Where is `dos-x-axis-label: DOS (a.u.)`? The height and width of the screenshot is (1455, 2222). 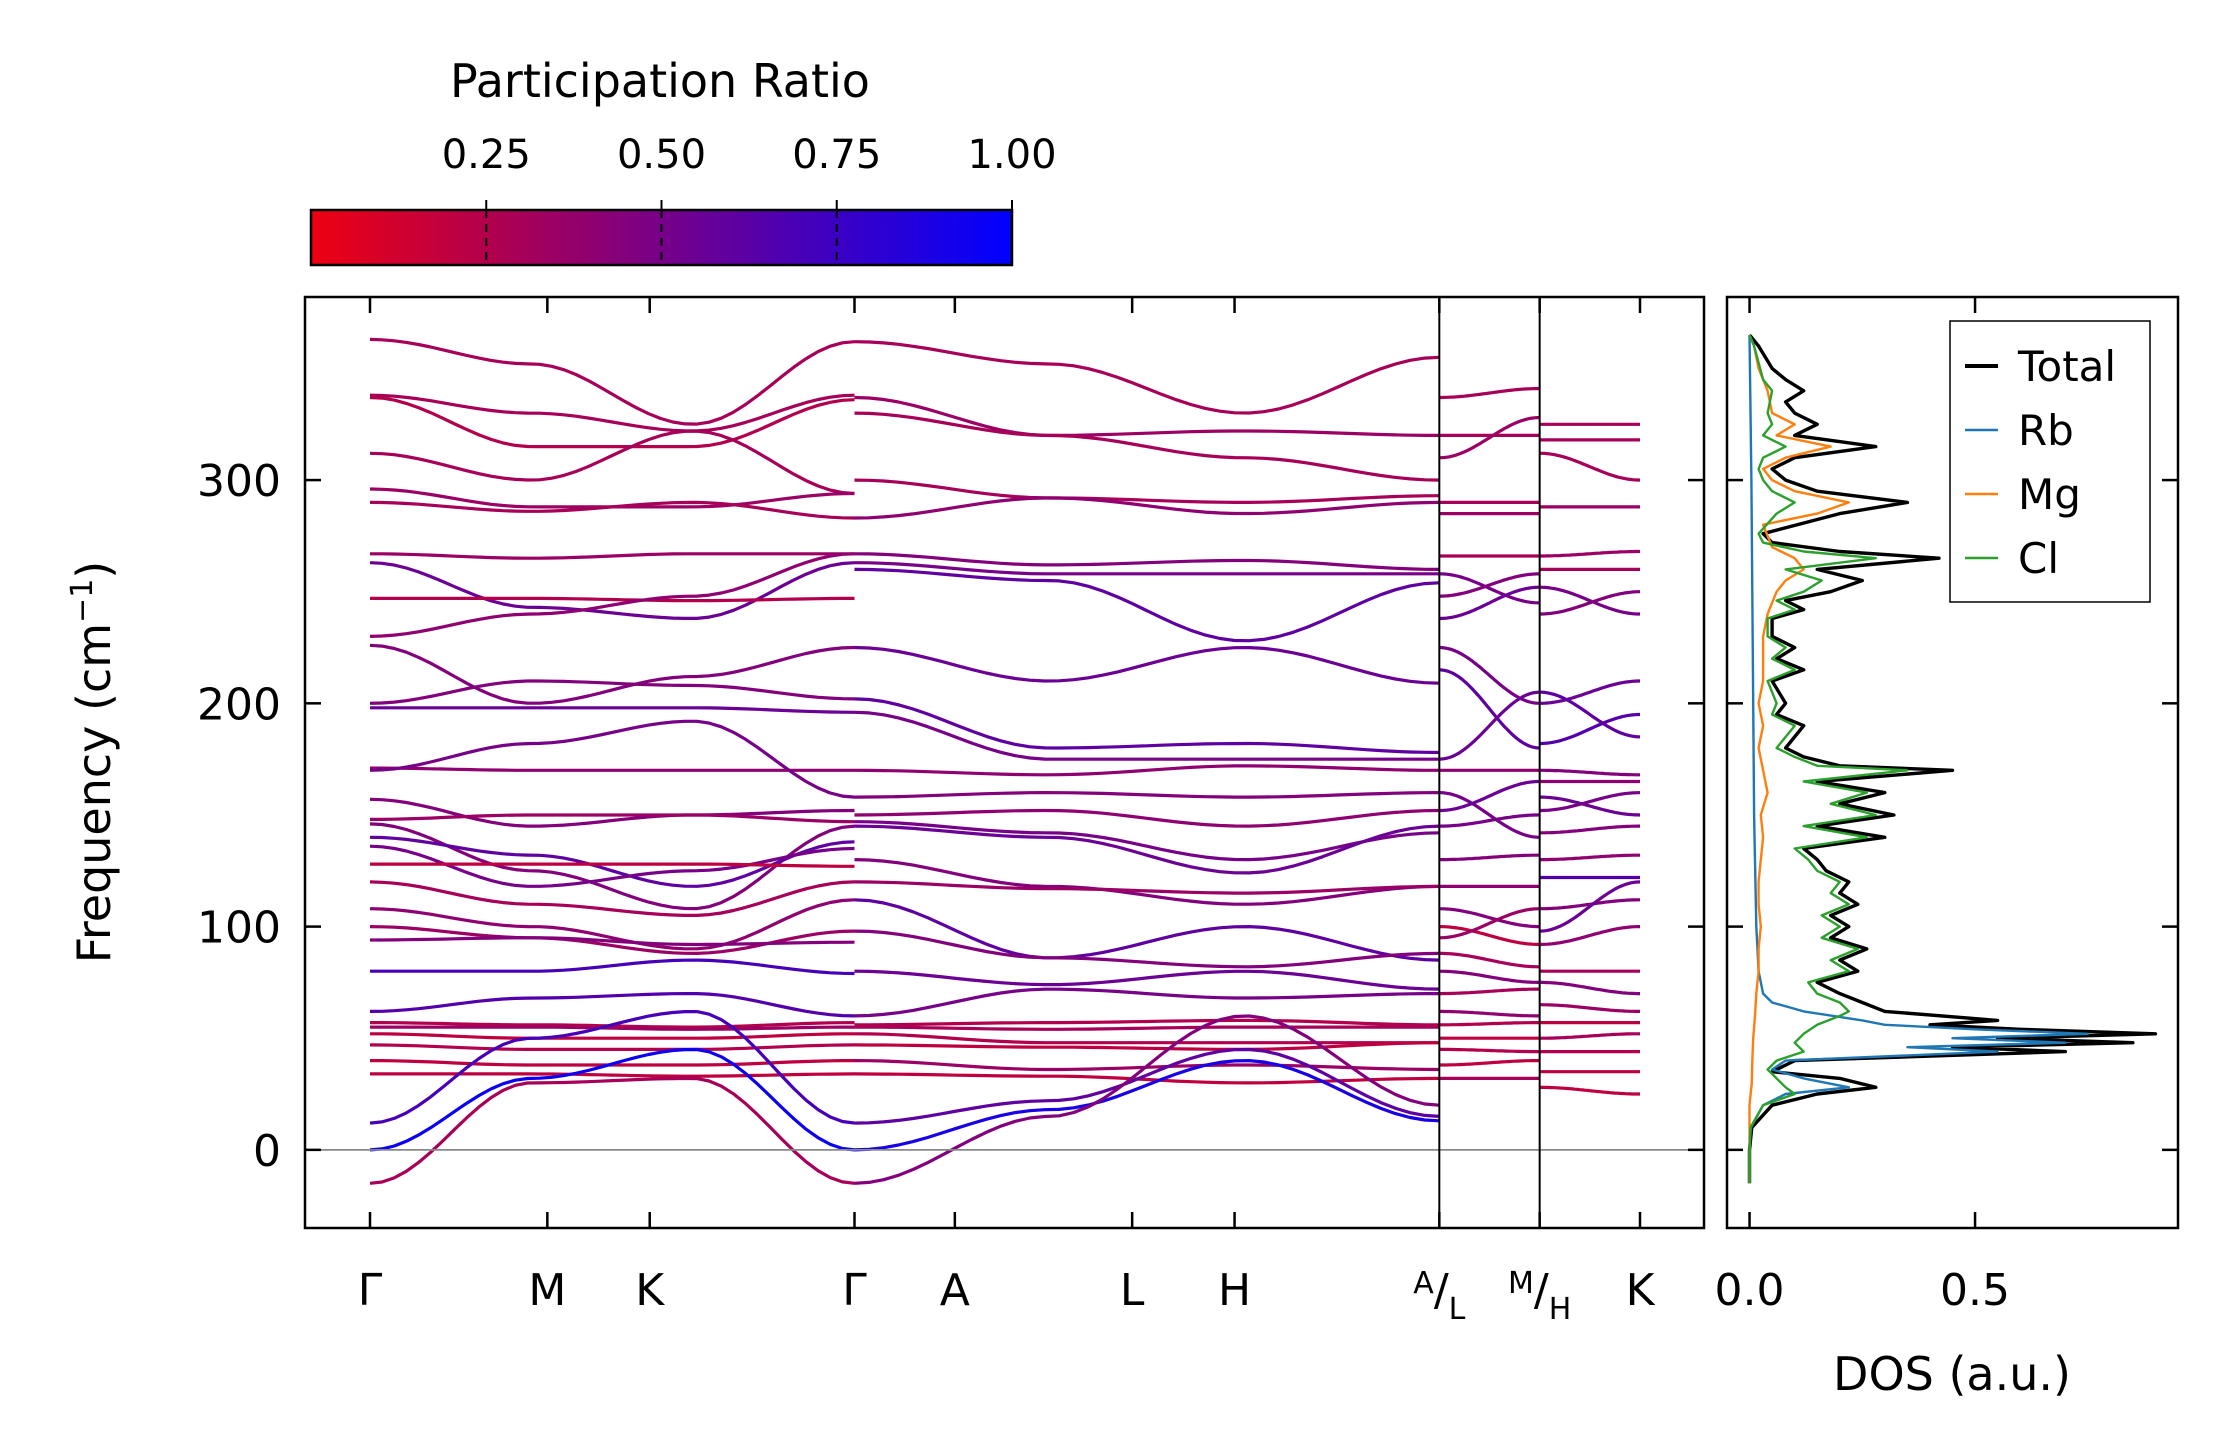
dos-x-axis-label: DOS (a.u.) is located at coordinates (1952, 1374).